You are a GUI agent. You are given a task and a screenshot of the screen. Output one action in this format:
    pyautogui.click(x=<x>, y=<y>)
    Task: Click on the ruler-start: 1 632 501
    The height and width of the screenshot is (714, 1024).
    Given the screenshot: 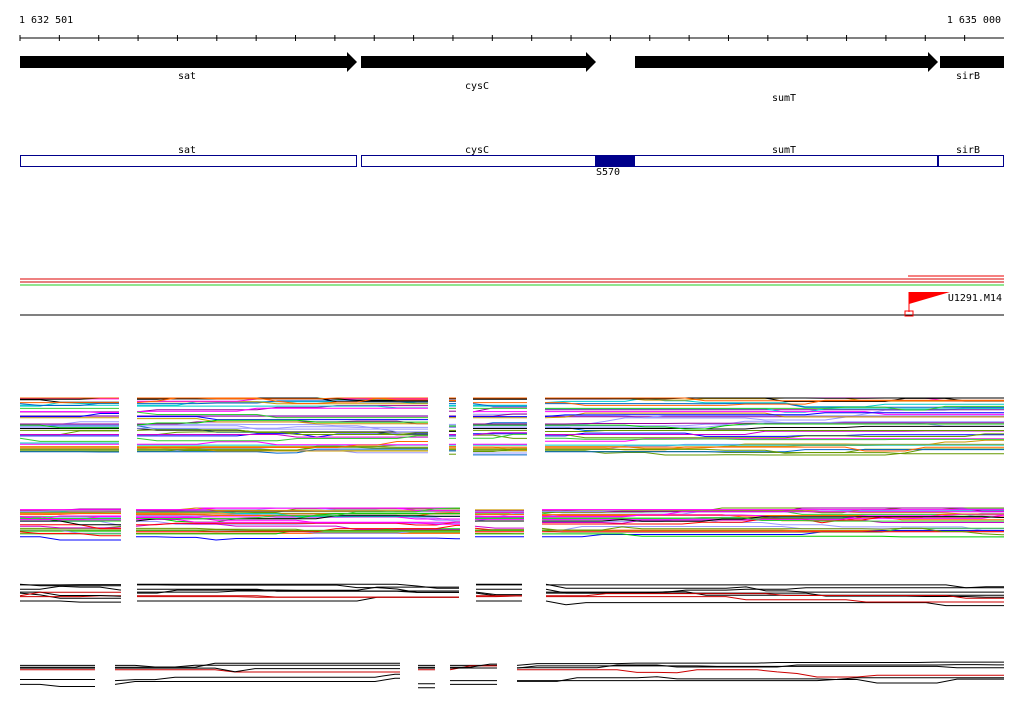 What is the action you would take?
    pyautogui.click(x=46, y=20)
    